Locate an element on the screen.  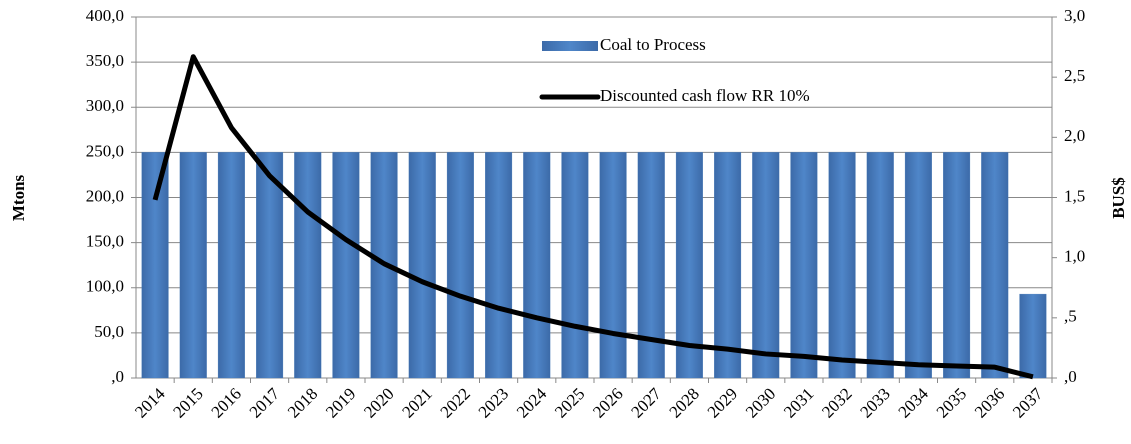
legend-swatch is located at coordinates (570, 46).